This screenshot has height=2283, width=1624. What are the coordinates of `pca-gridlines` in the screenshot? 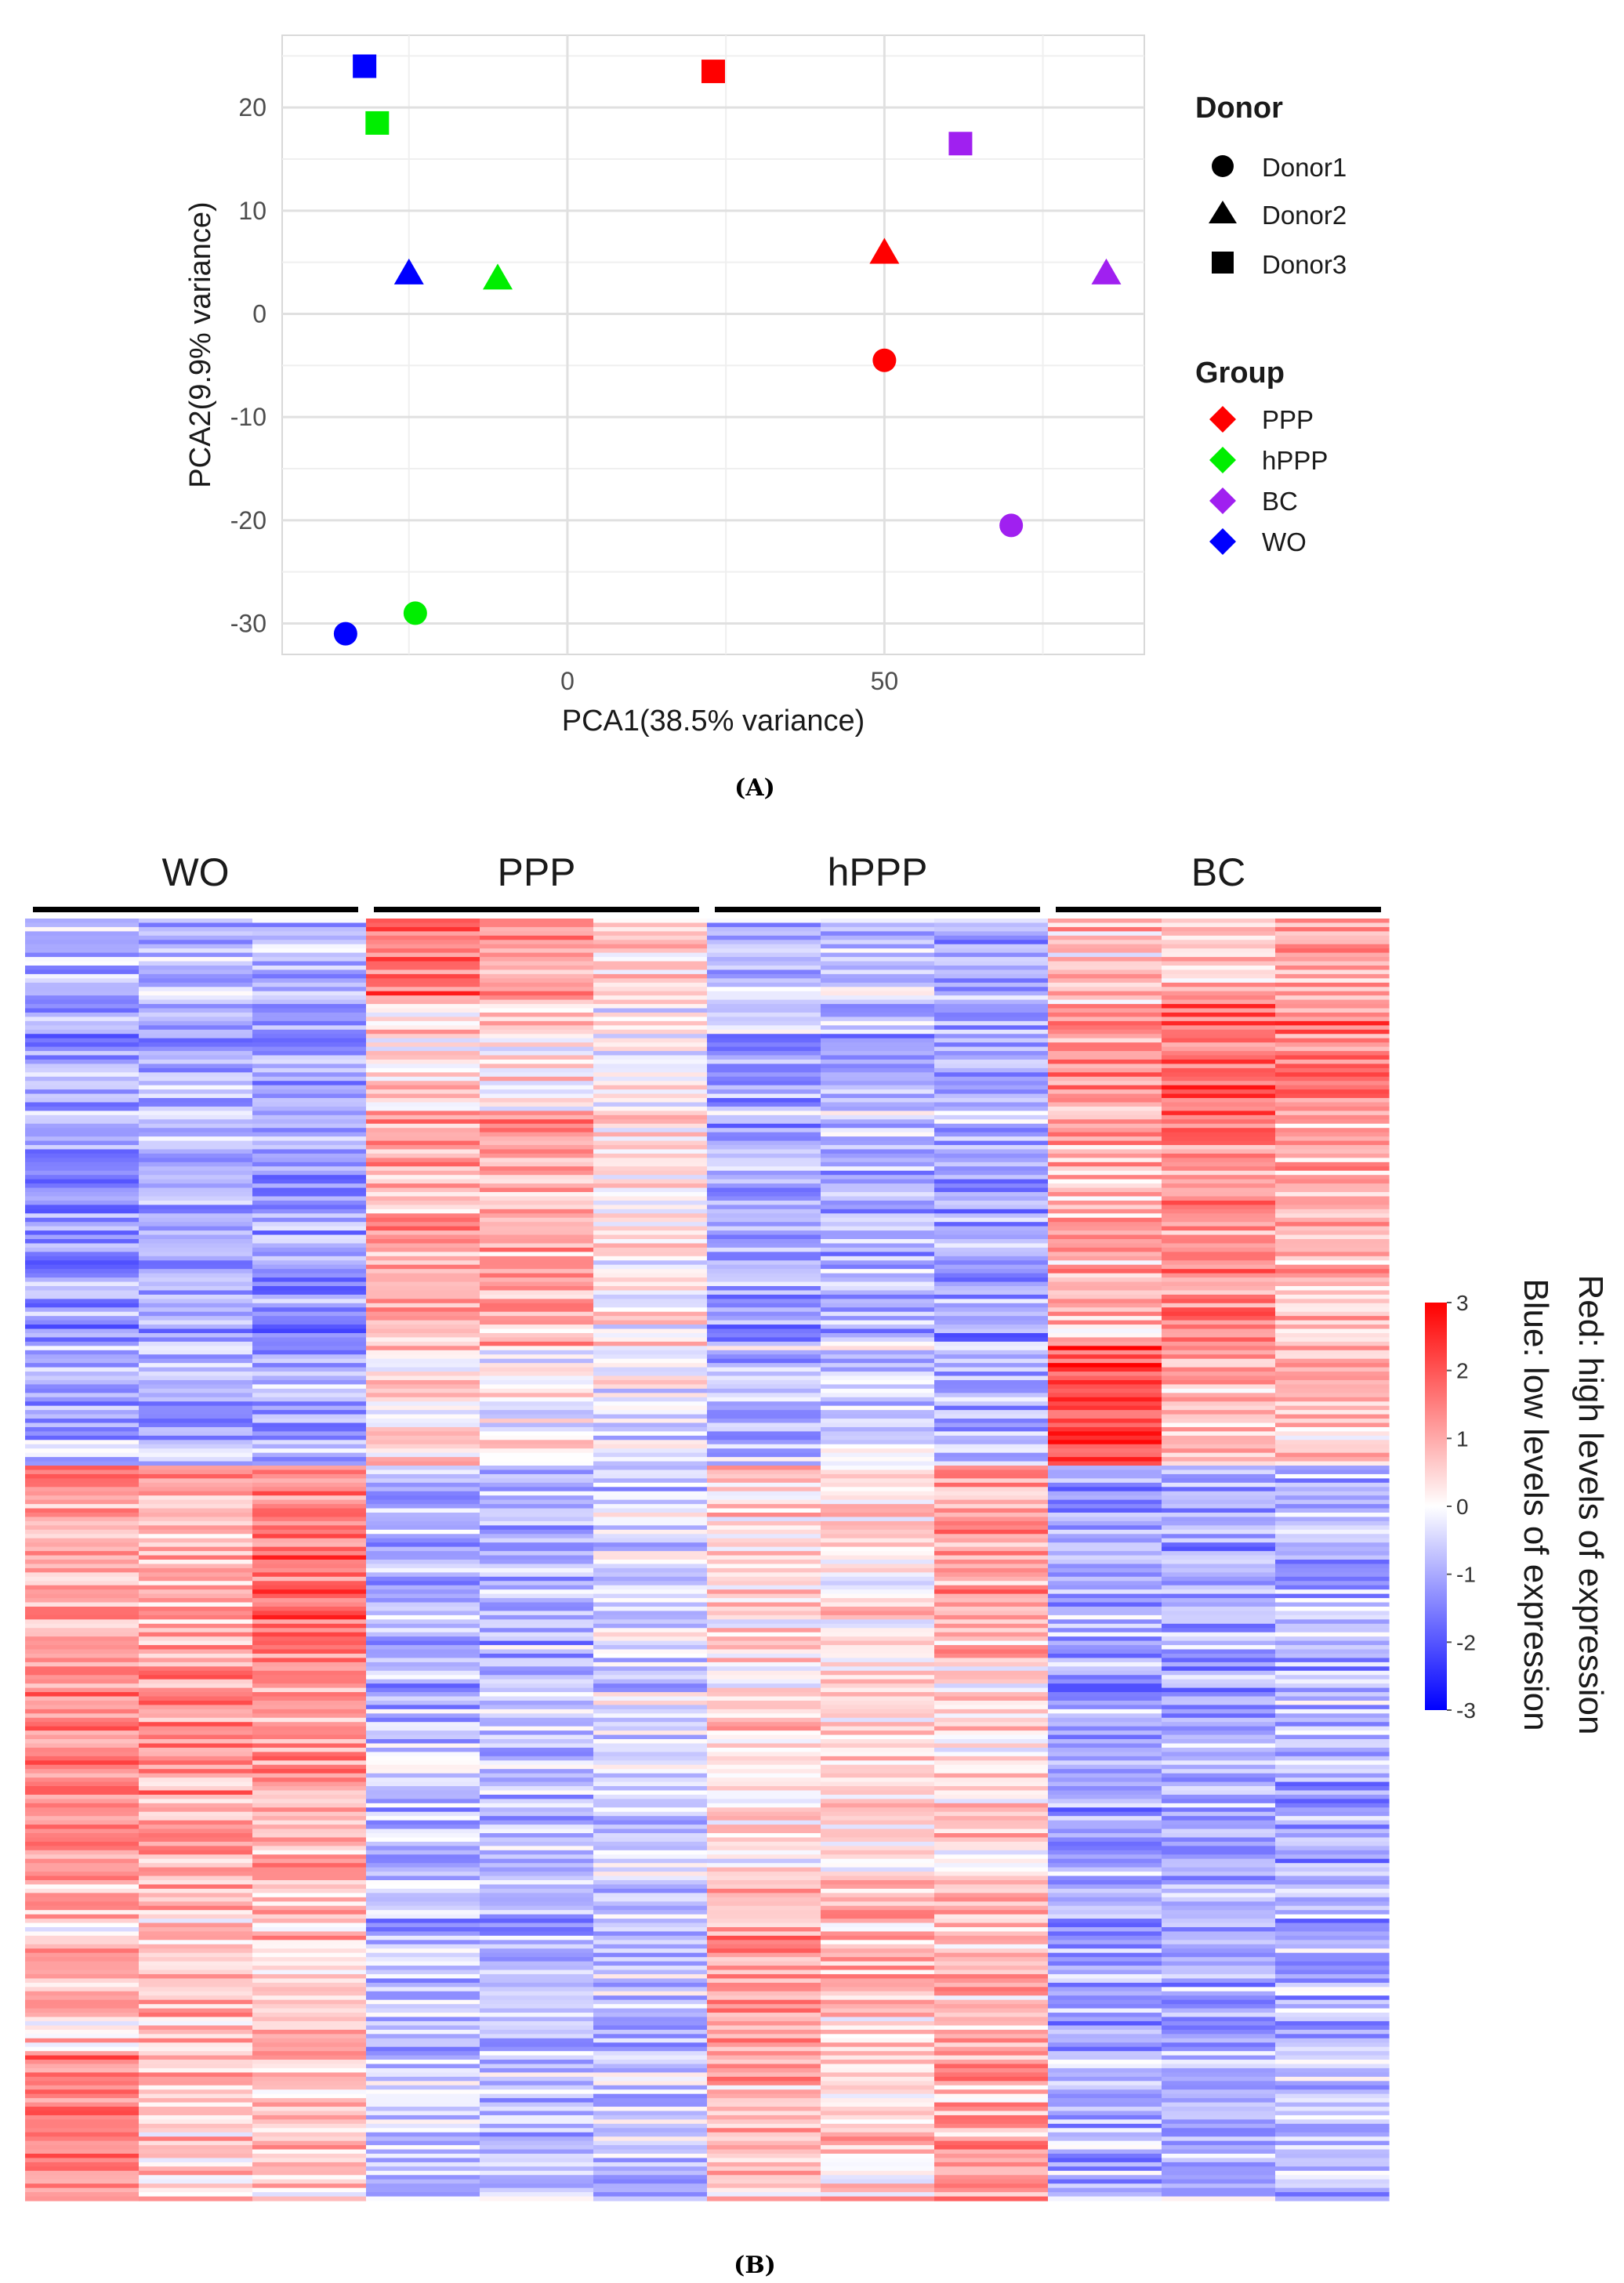 It's located at (713, 344).